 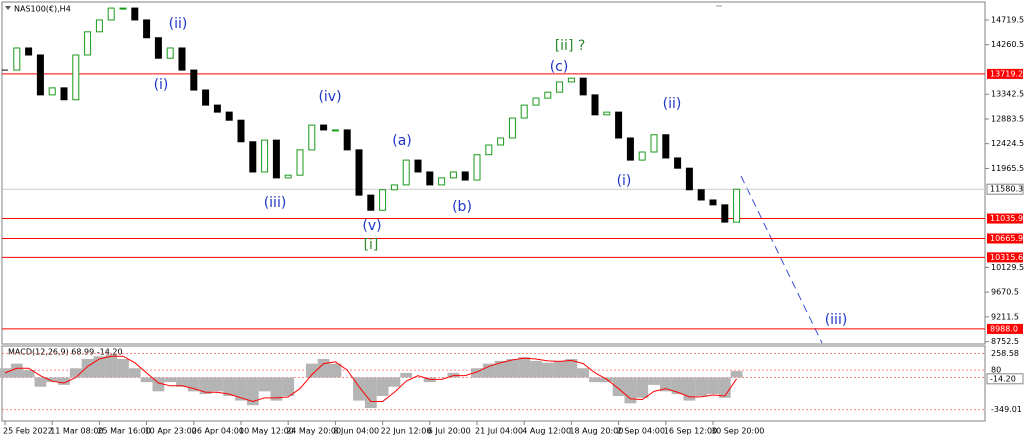 I want to click on wave-label: (c), so click(x=559, y=67).